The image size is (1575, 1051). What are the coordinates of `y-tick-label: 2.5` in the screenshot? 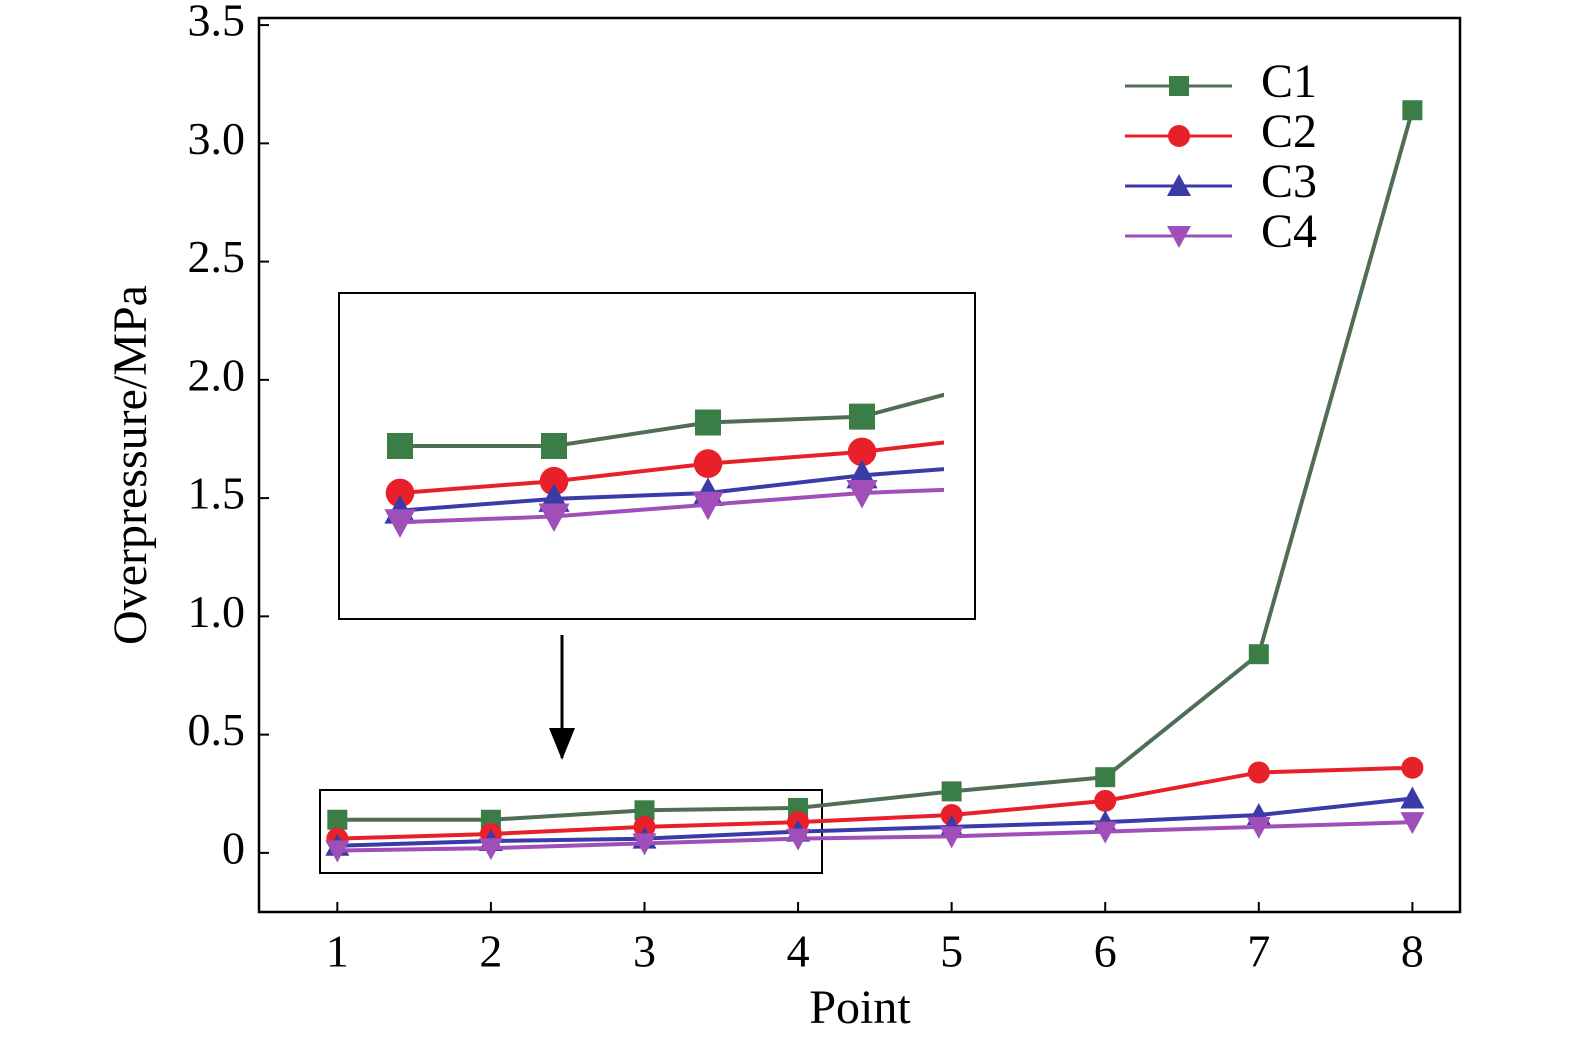 It's located at (217, 256).